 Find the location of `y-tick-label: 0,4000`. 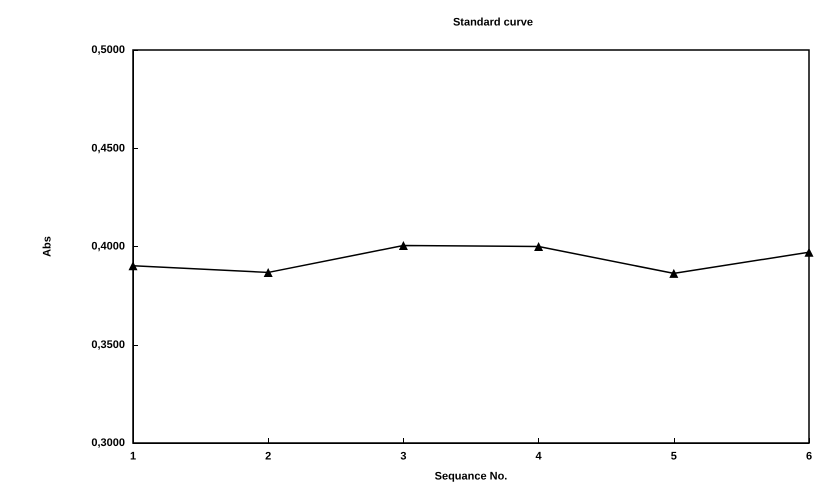

y-tick-label: 0,4000 is located at coordinates (108, 246).